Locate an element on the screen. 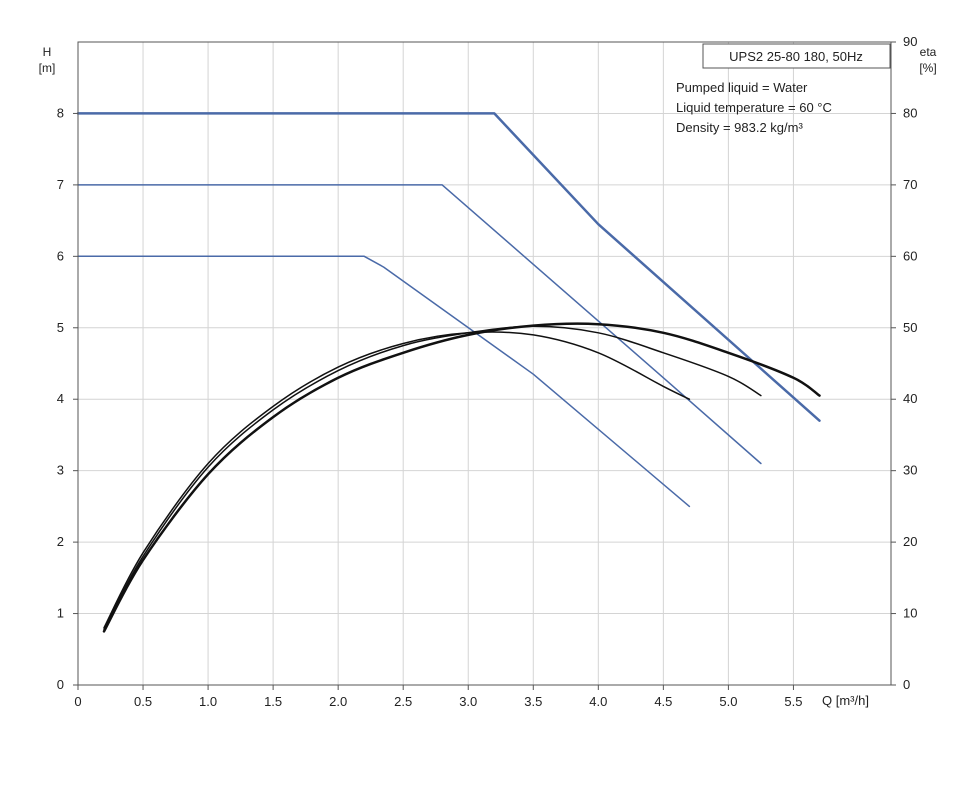 The image size is (960, 794). left-axis-unit: [m] is located at coordinates (47, 68).